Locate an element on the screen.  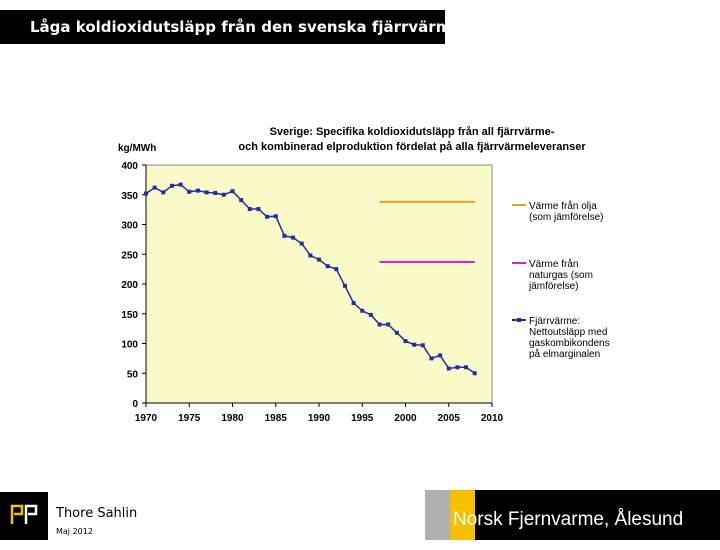
legend-district-heating-label: Nettoutsläpp med is located at coordinates (568, 332).